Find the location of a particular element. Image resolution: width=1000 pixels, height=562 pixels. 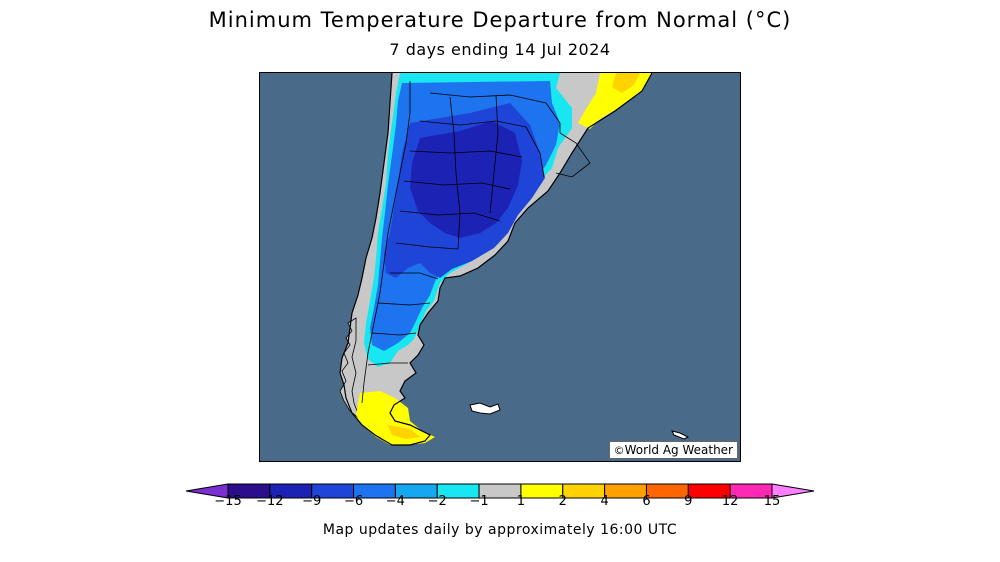

south-georgia is located at coordinates (680, 435).